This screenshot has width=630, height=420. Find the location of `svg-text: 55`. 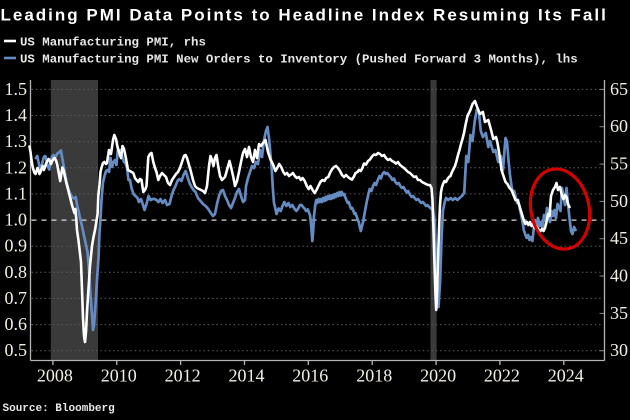

svg-text: 55 is located at coordinates (619, 164).